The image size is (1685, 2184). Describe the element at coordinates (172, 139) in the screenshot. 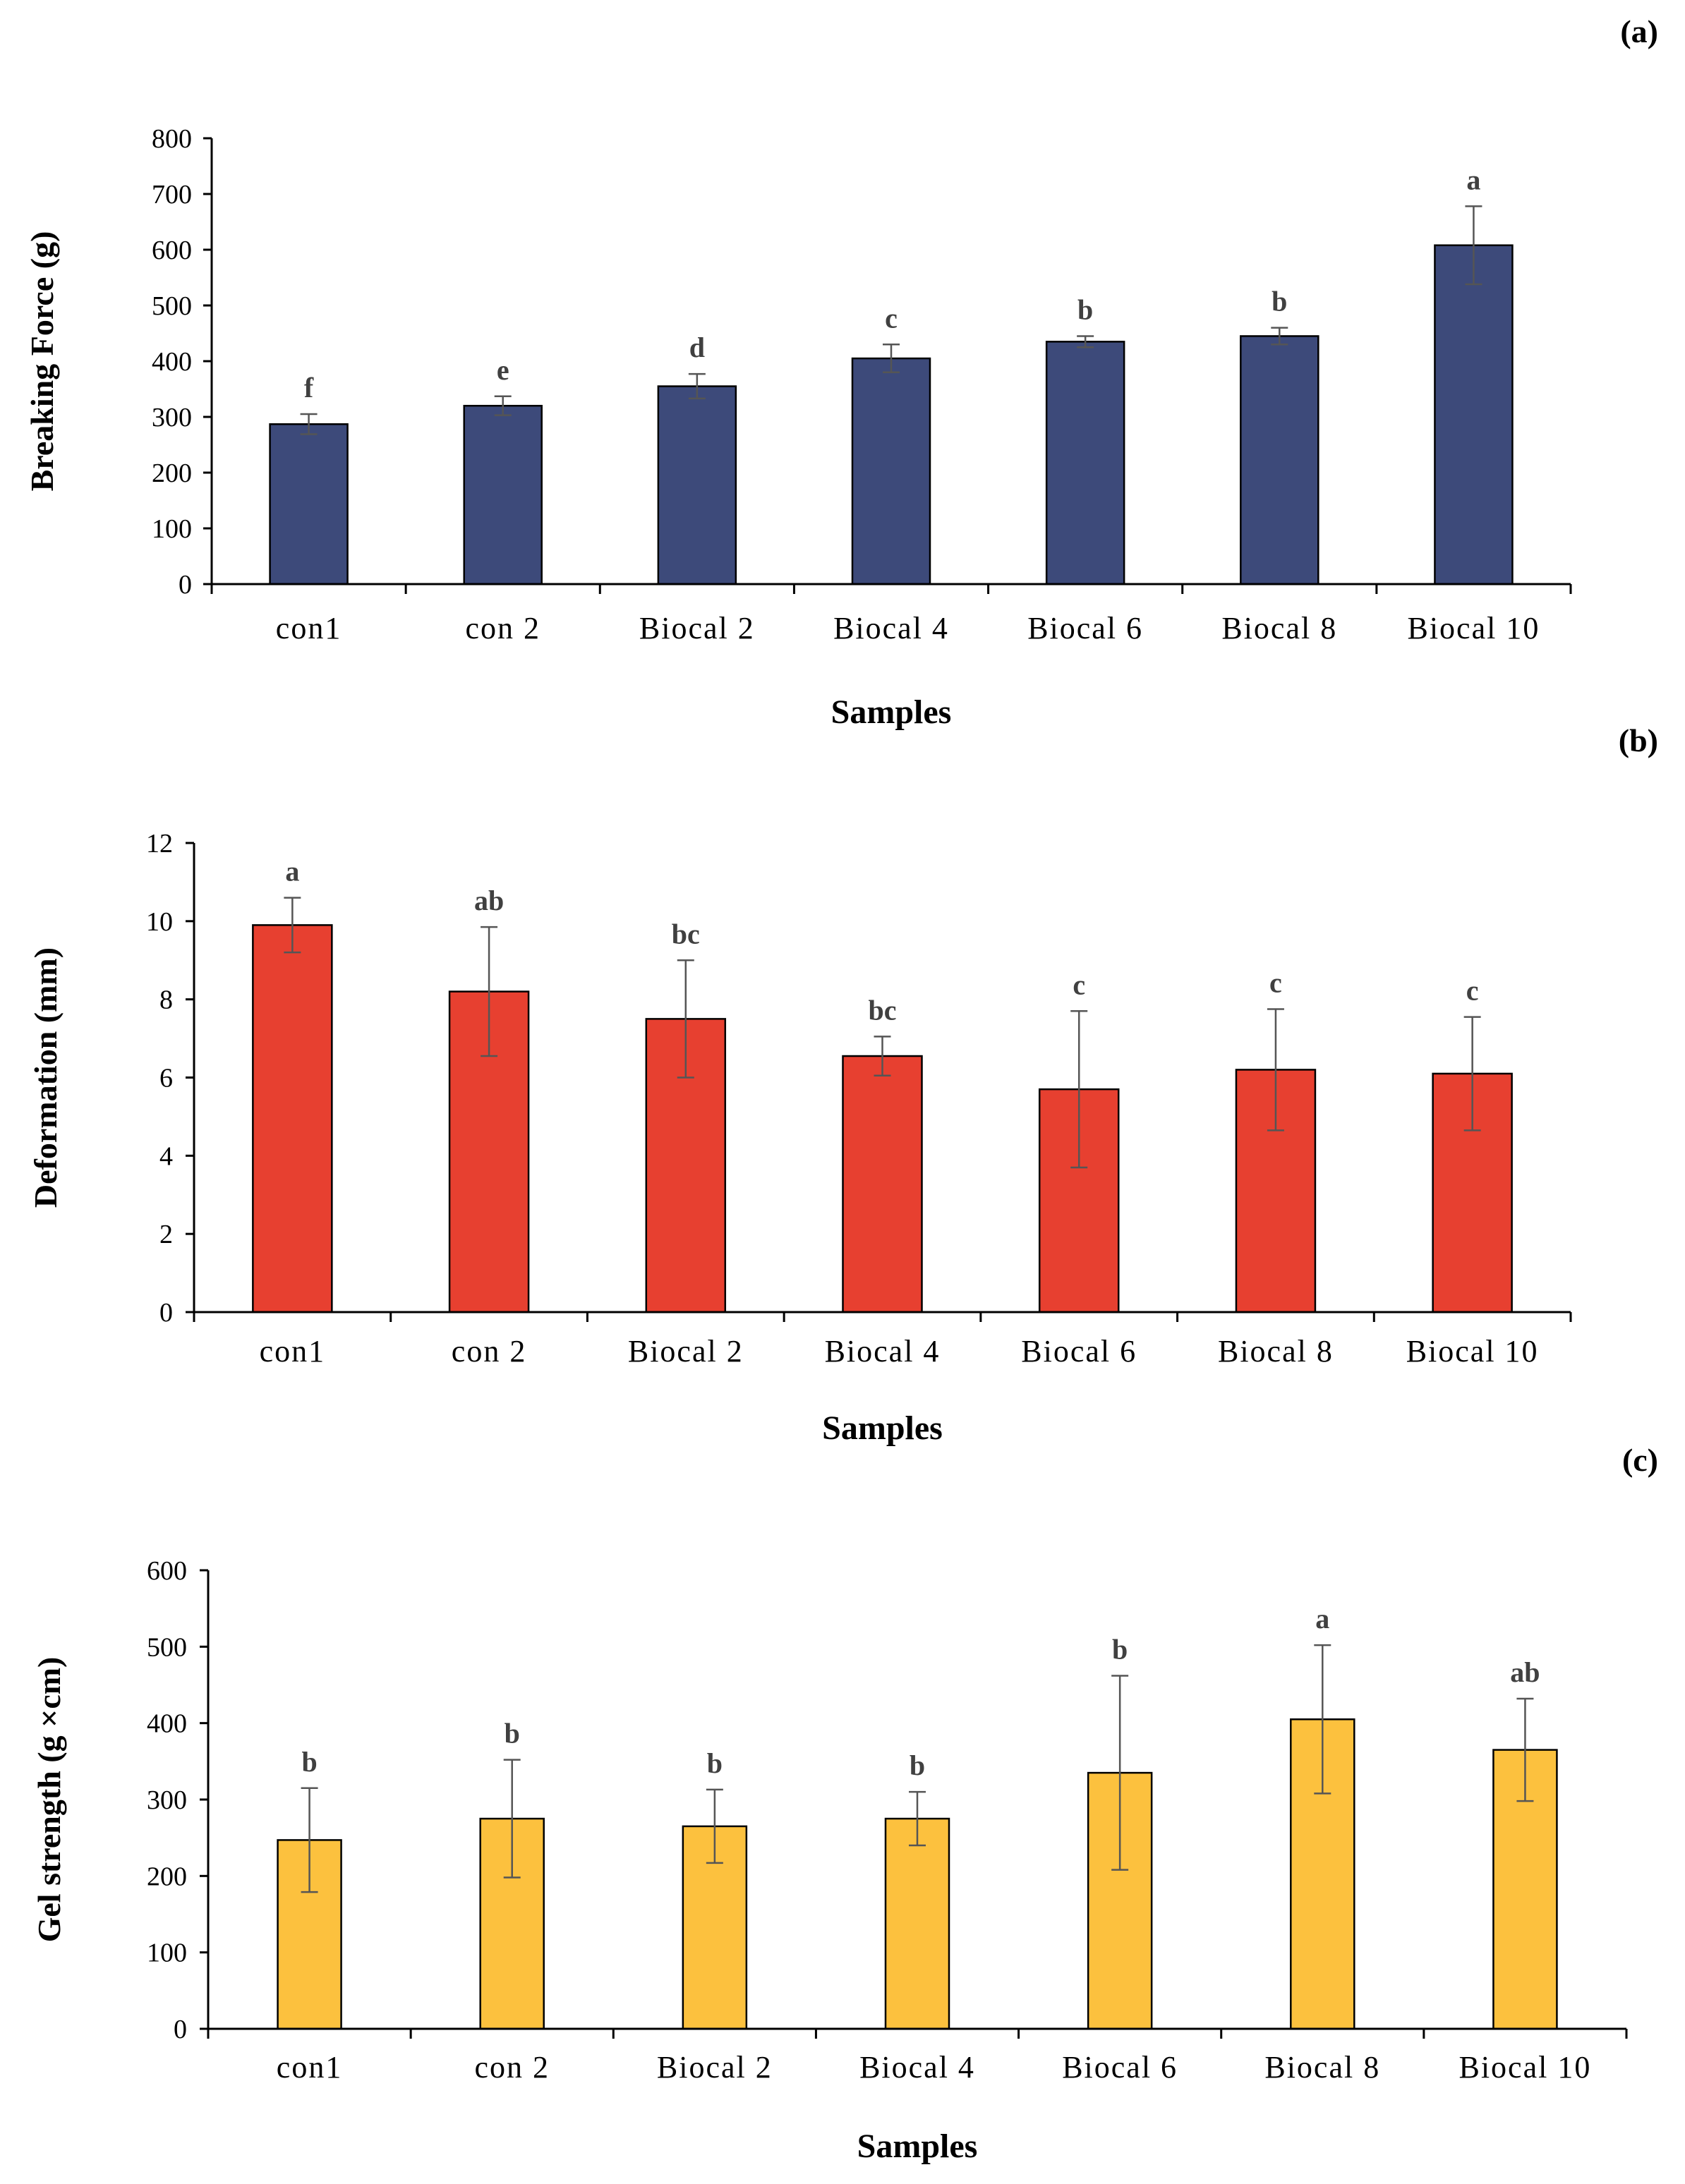

I see `y-tick-label: 800` at that location.